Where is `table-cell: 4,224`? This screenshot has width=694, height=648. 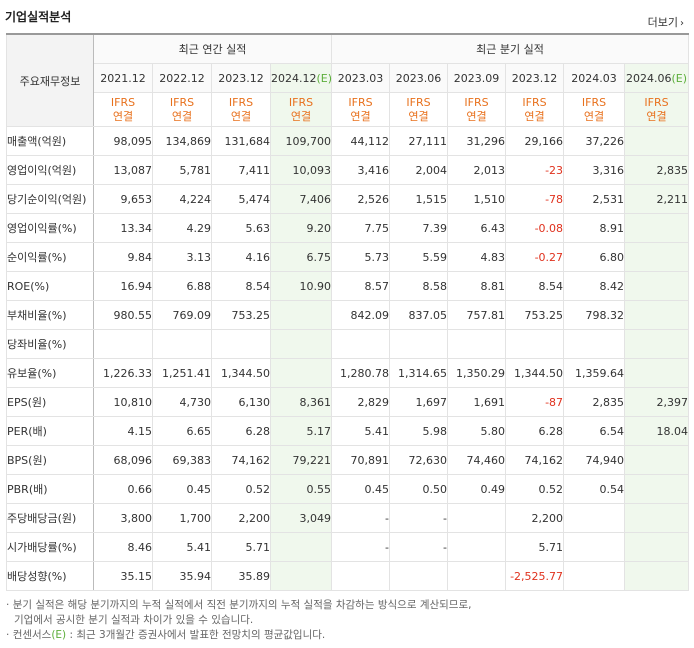 table-cell: 4,224 is located at coordinates (182, 199).